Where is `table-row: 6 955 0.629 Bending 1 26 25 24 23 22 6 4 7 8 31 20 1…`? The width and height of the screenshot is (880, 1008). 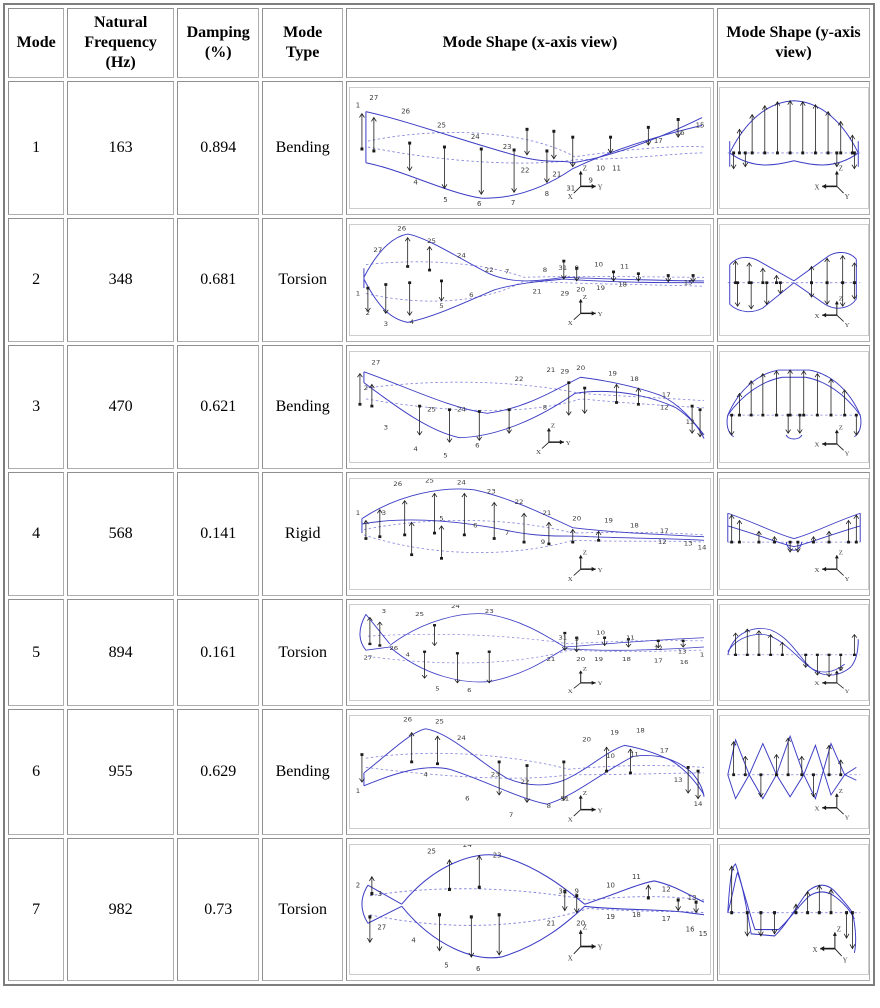 table-row: 6 955 0.629 Bending 1 26 25 24 23 22 6 4 7 8 31 20 1… is located at coordinates (439, 772).